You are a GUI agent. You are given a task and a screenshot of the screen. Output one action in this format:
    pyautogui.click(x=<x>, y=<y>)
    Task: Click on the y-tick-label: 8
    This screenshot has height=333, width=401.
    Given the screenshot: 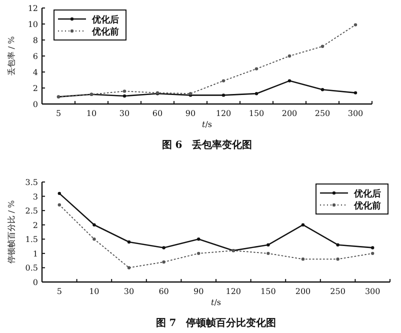 What is the action you would take?
    pyautogui.click(x=35, y=40)
    